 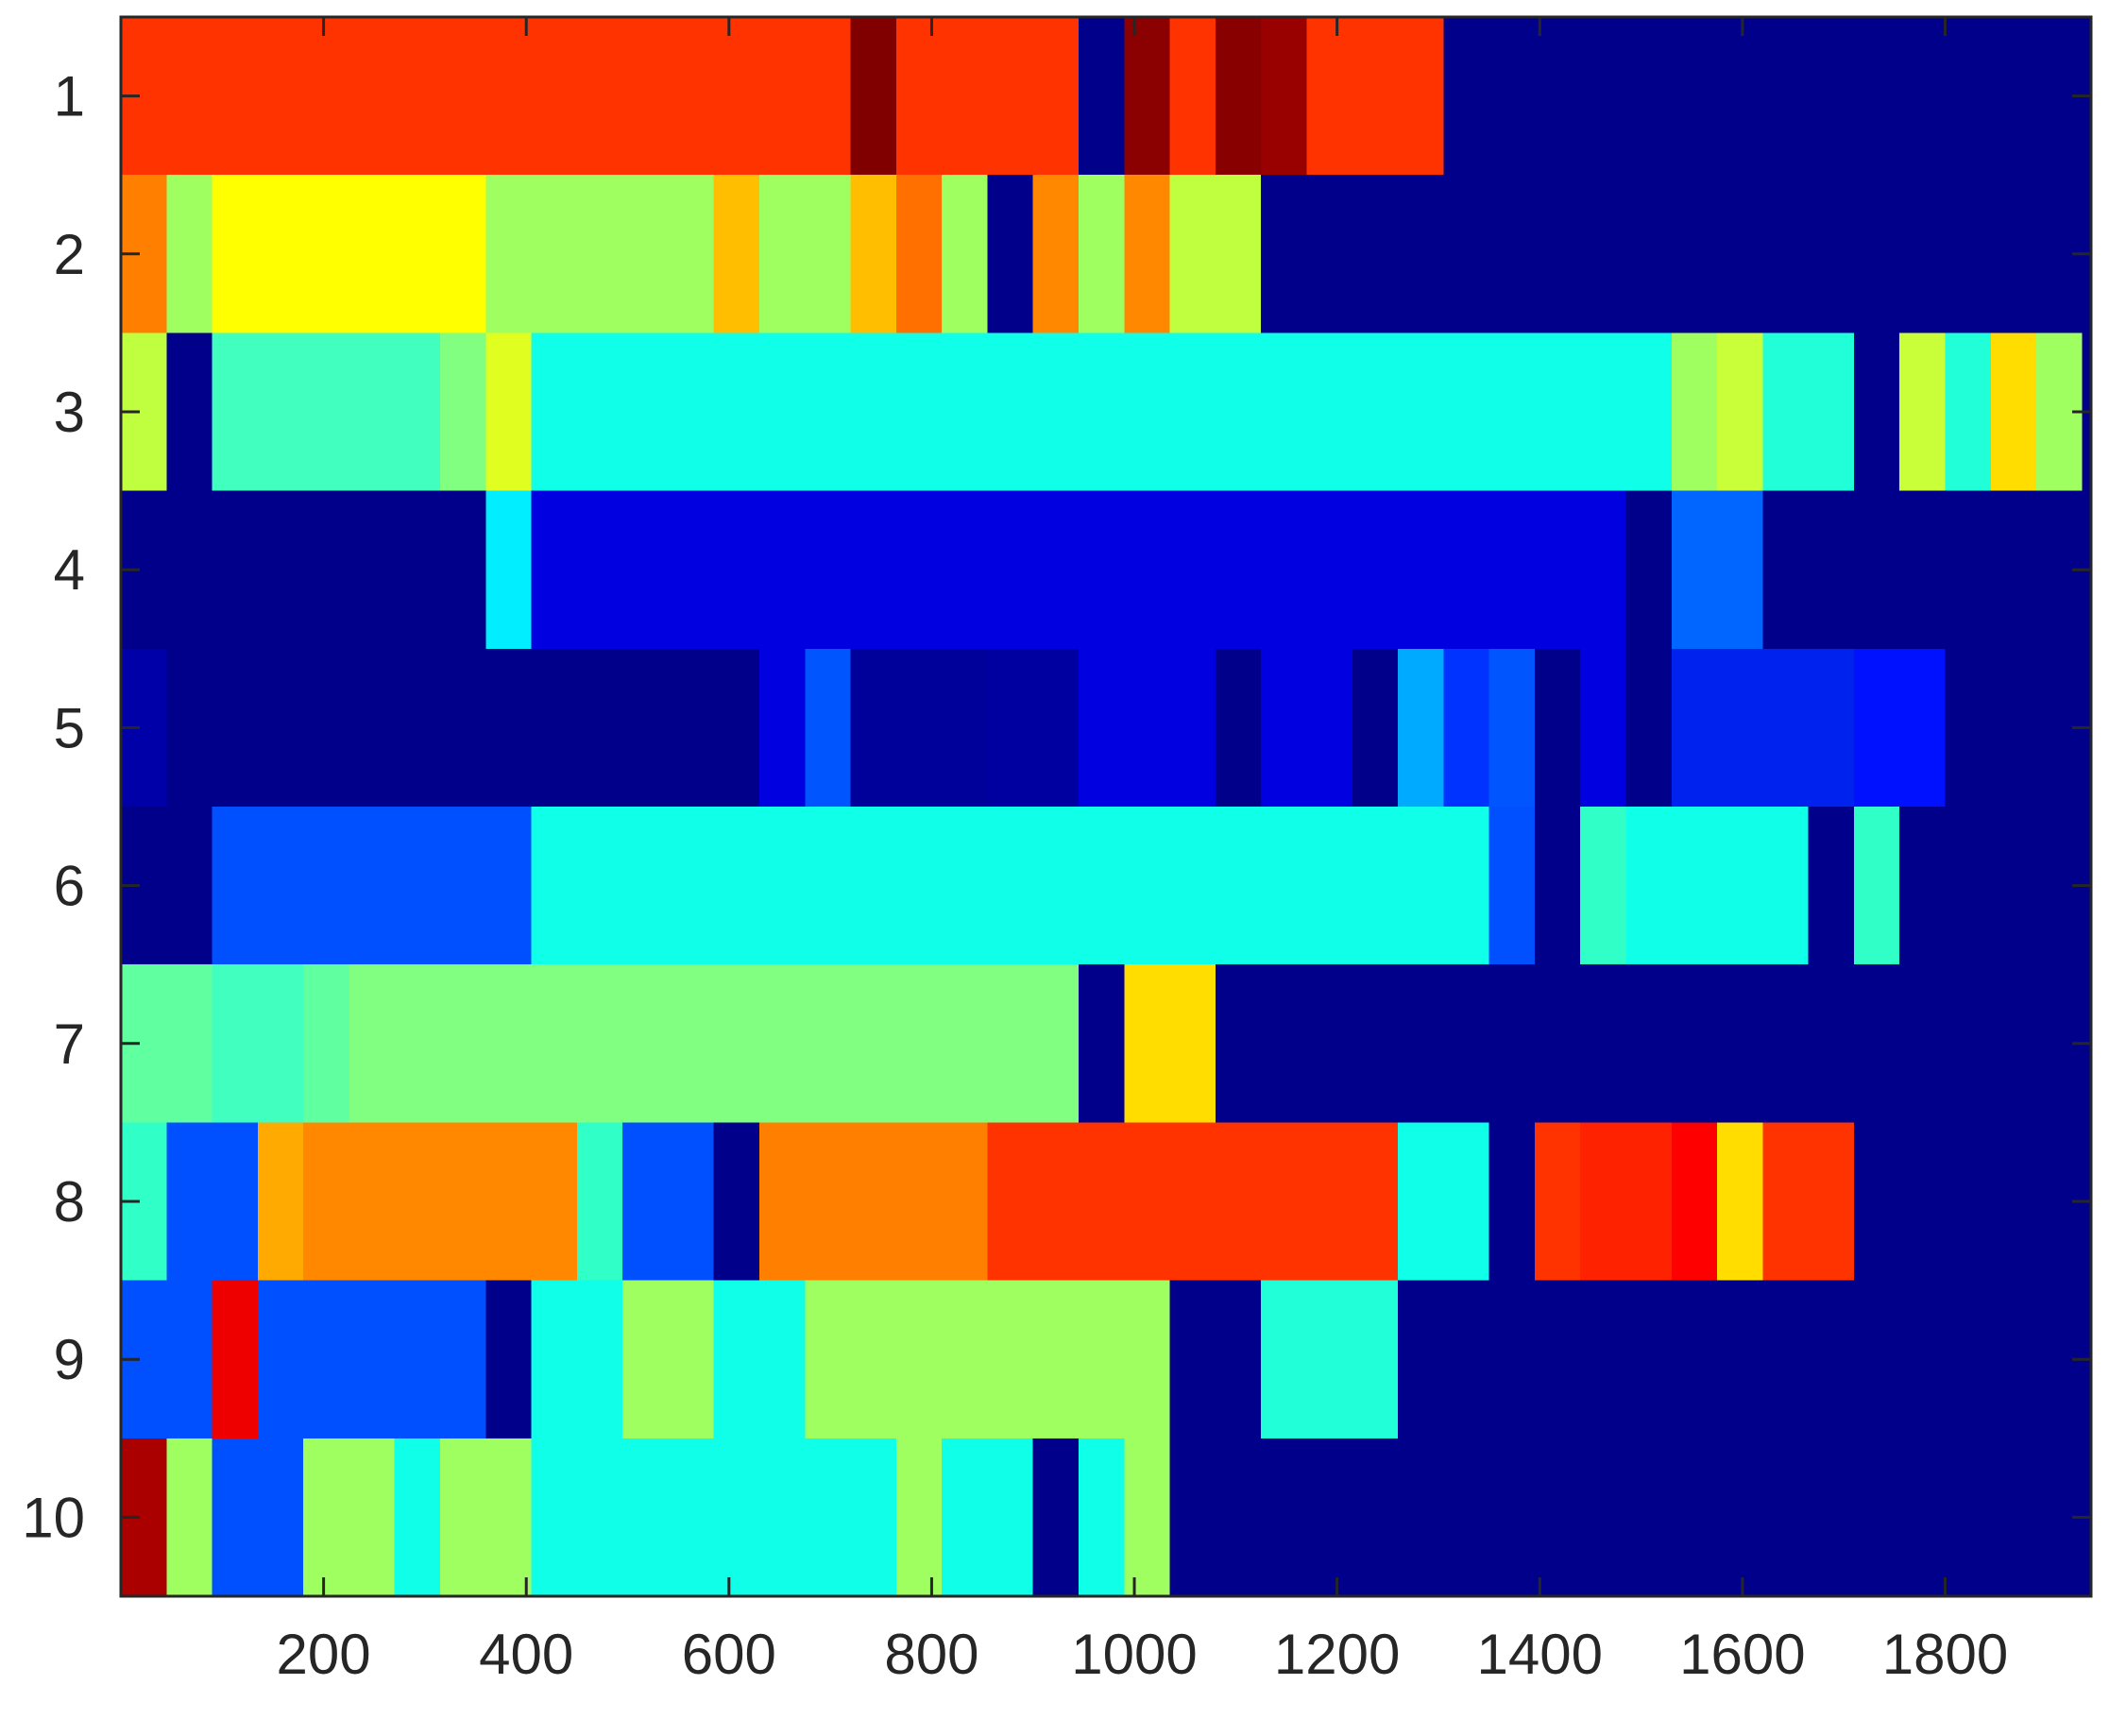 I want to click on y-tick-label: 3, so click(x=69, y=413).